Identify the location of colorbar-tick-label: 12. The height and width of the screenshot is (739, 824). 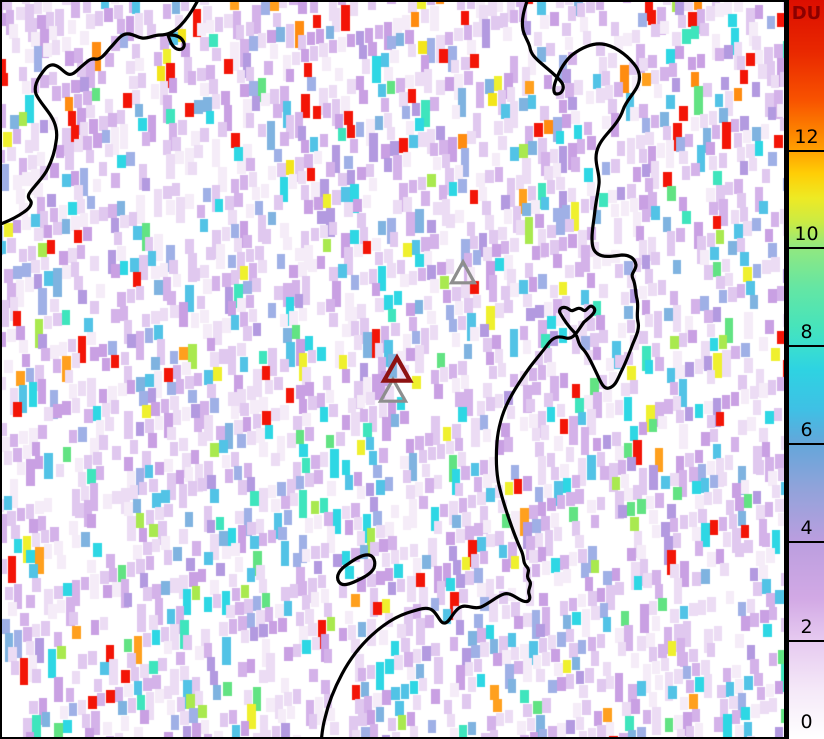
(806, 137).